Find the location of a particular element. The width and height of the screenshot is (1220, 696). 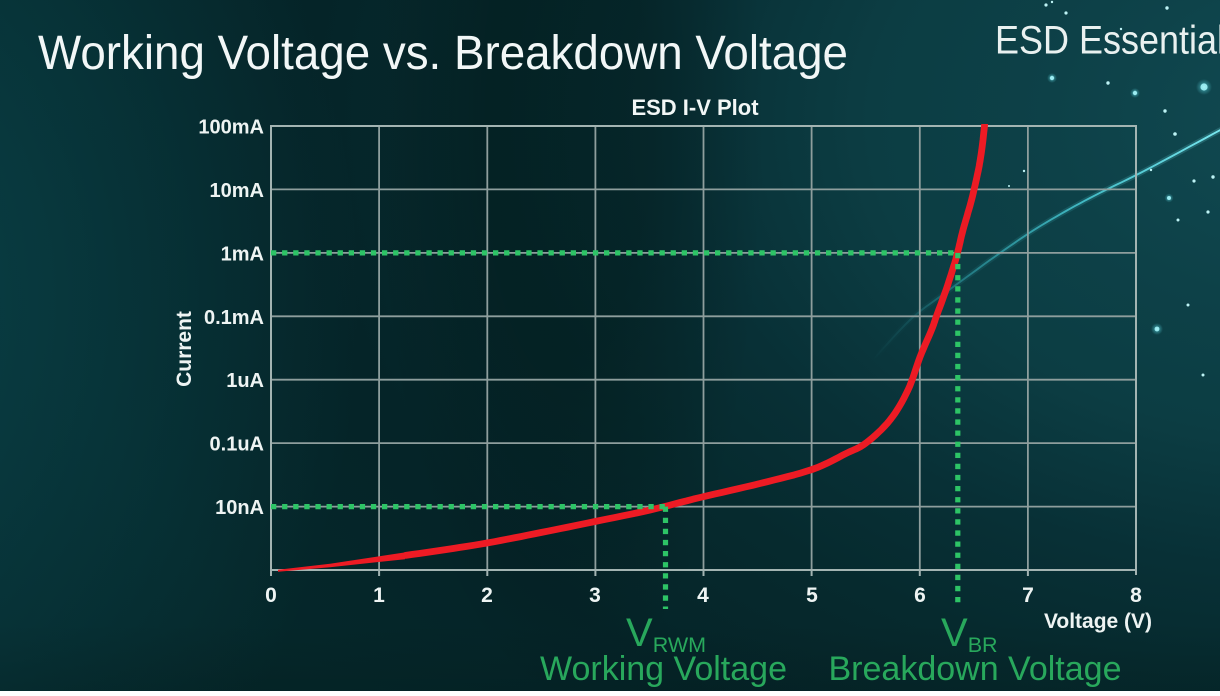

svg-text:Working Voltage vs. Breakdown: Working Voltage vs. Breakdown Voltage is located at coordinates (443, 53).